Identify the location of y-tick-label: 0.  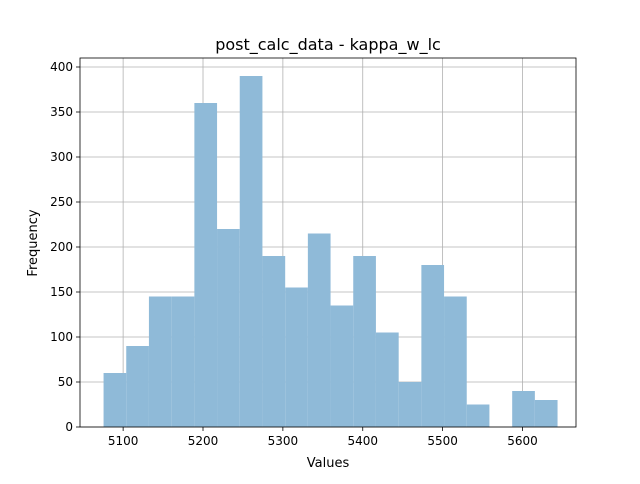
(69, 427).